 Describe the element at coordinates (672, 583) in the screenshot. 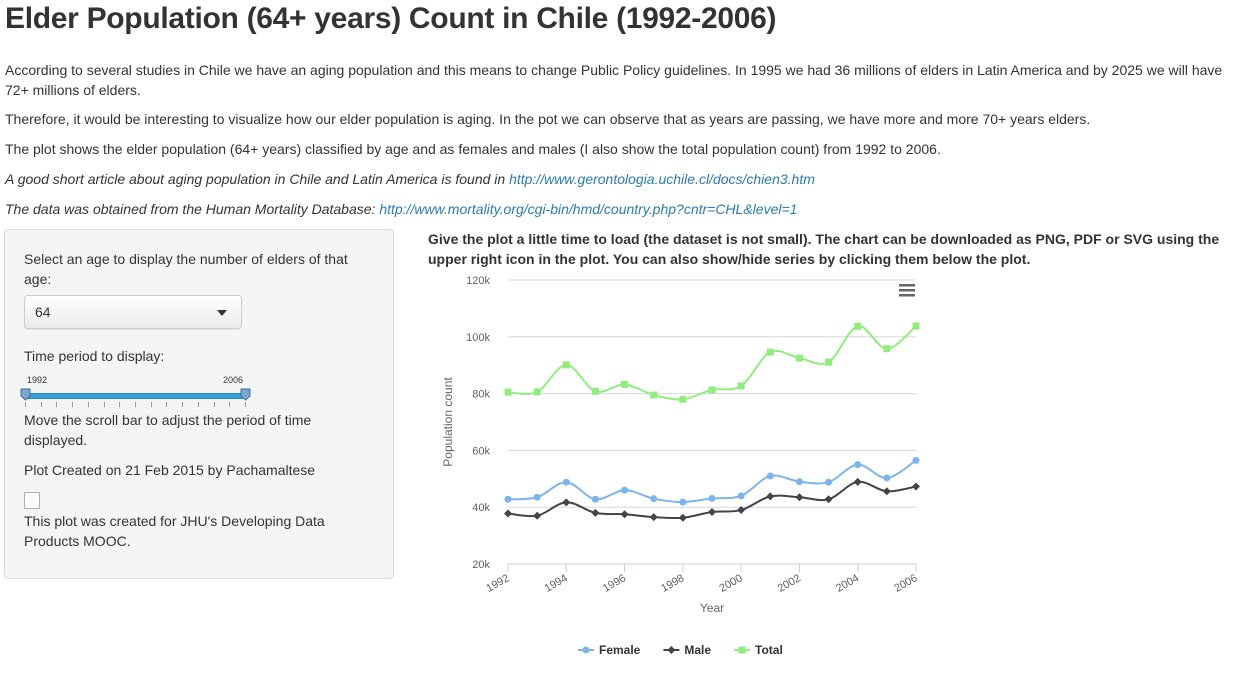

I see `x-tick-label: 1998` at that location.